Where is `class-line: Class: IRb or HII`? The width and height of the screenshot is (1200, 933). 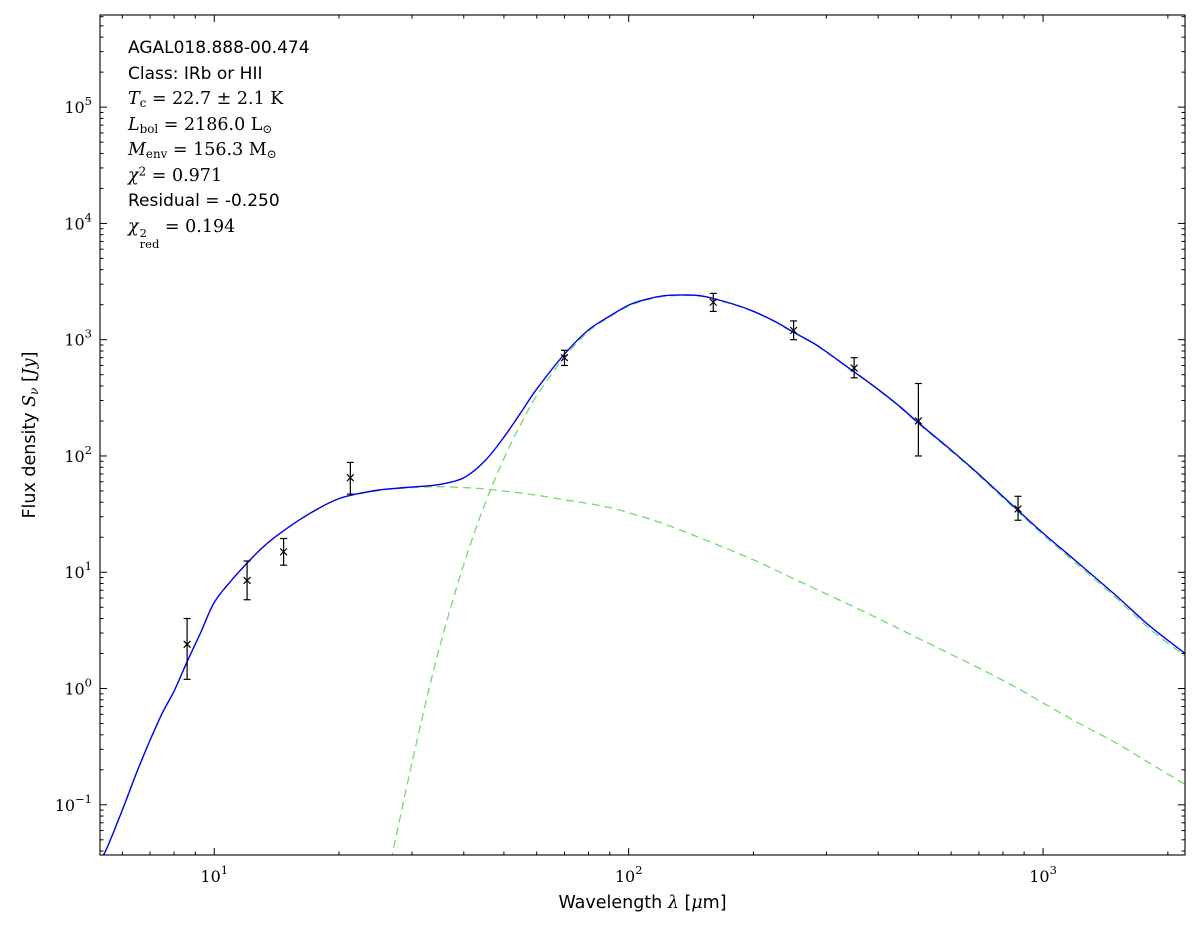
class-line: Class: IRb or HII is located at coordinates (195, 73).